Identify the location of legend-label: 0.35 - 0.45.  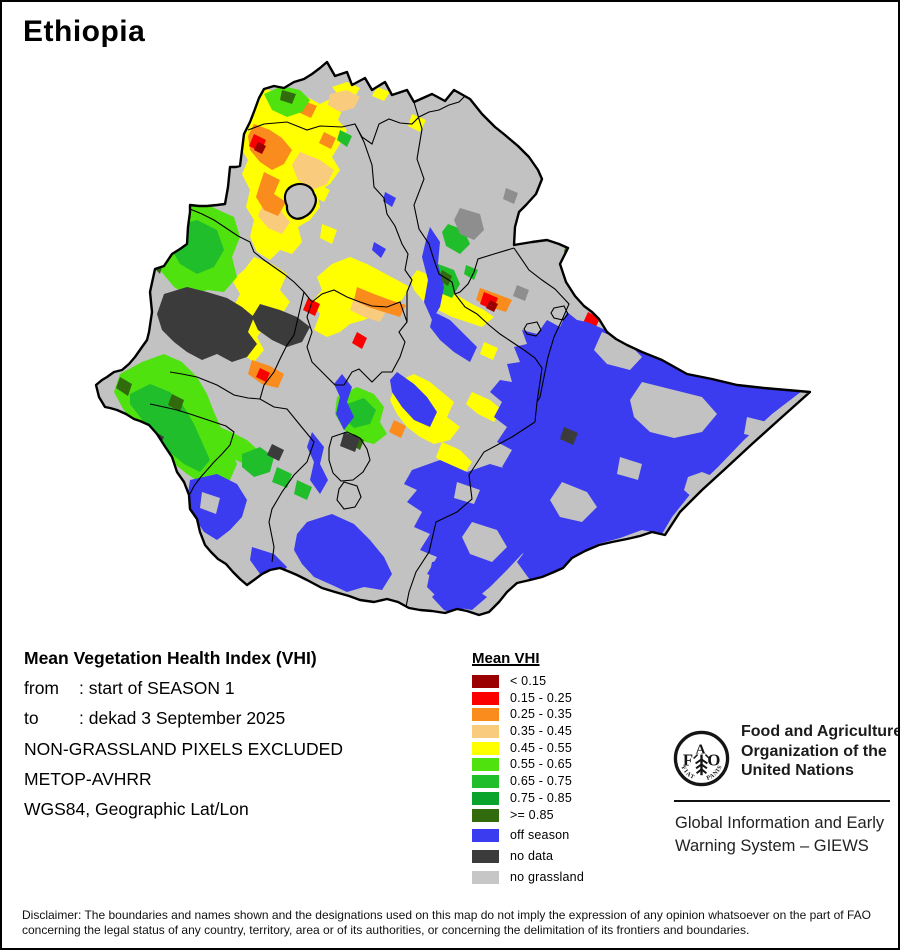
(541, 731).